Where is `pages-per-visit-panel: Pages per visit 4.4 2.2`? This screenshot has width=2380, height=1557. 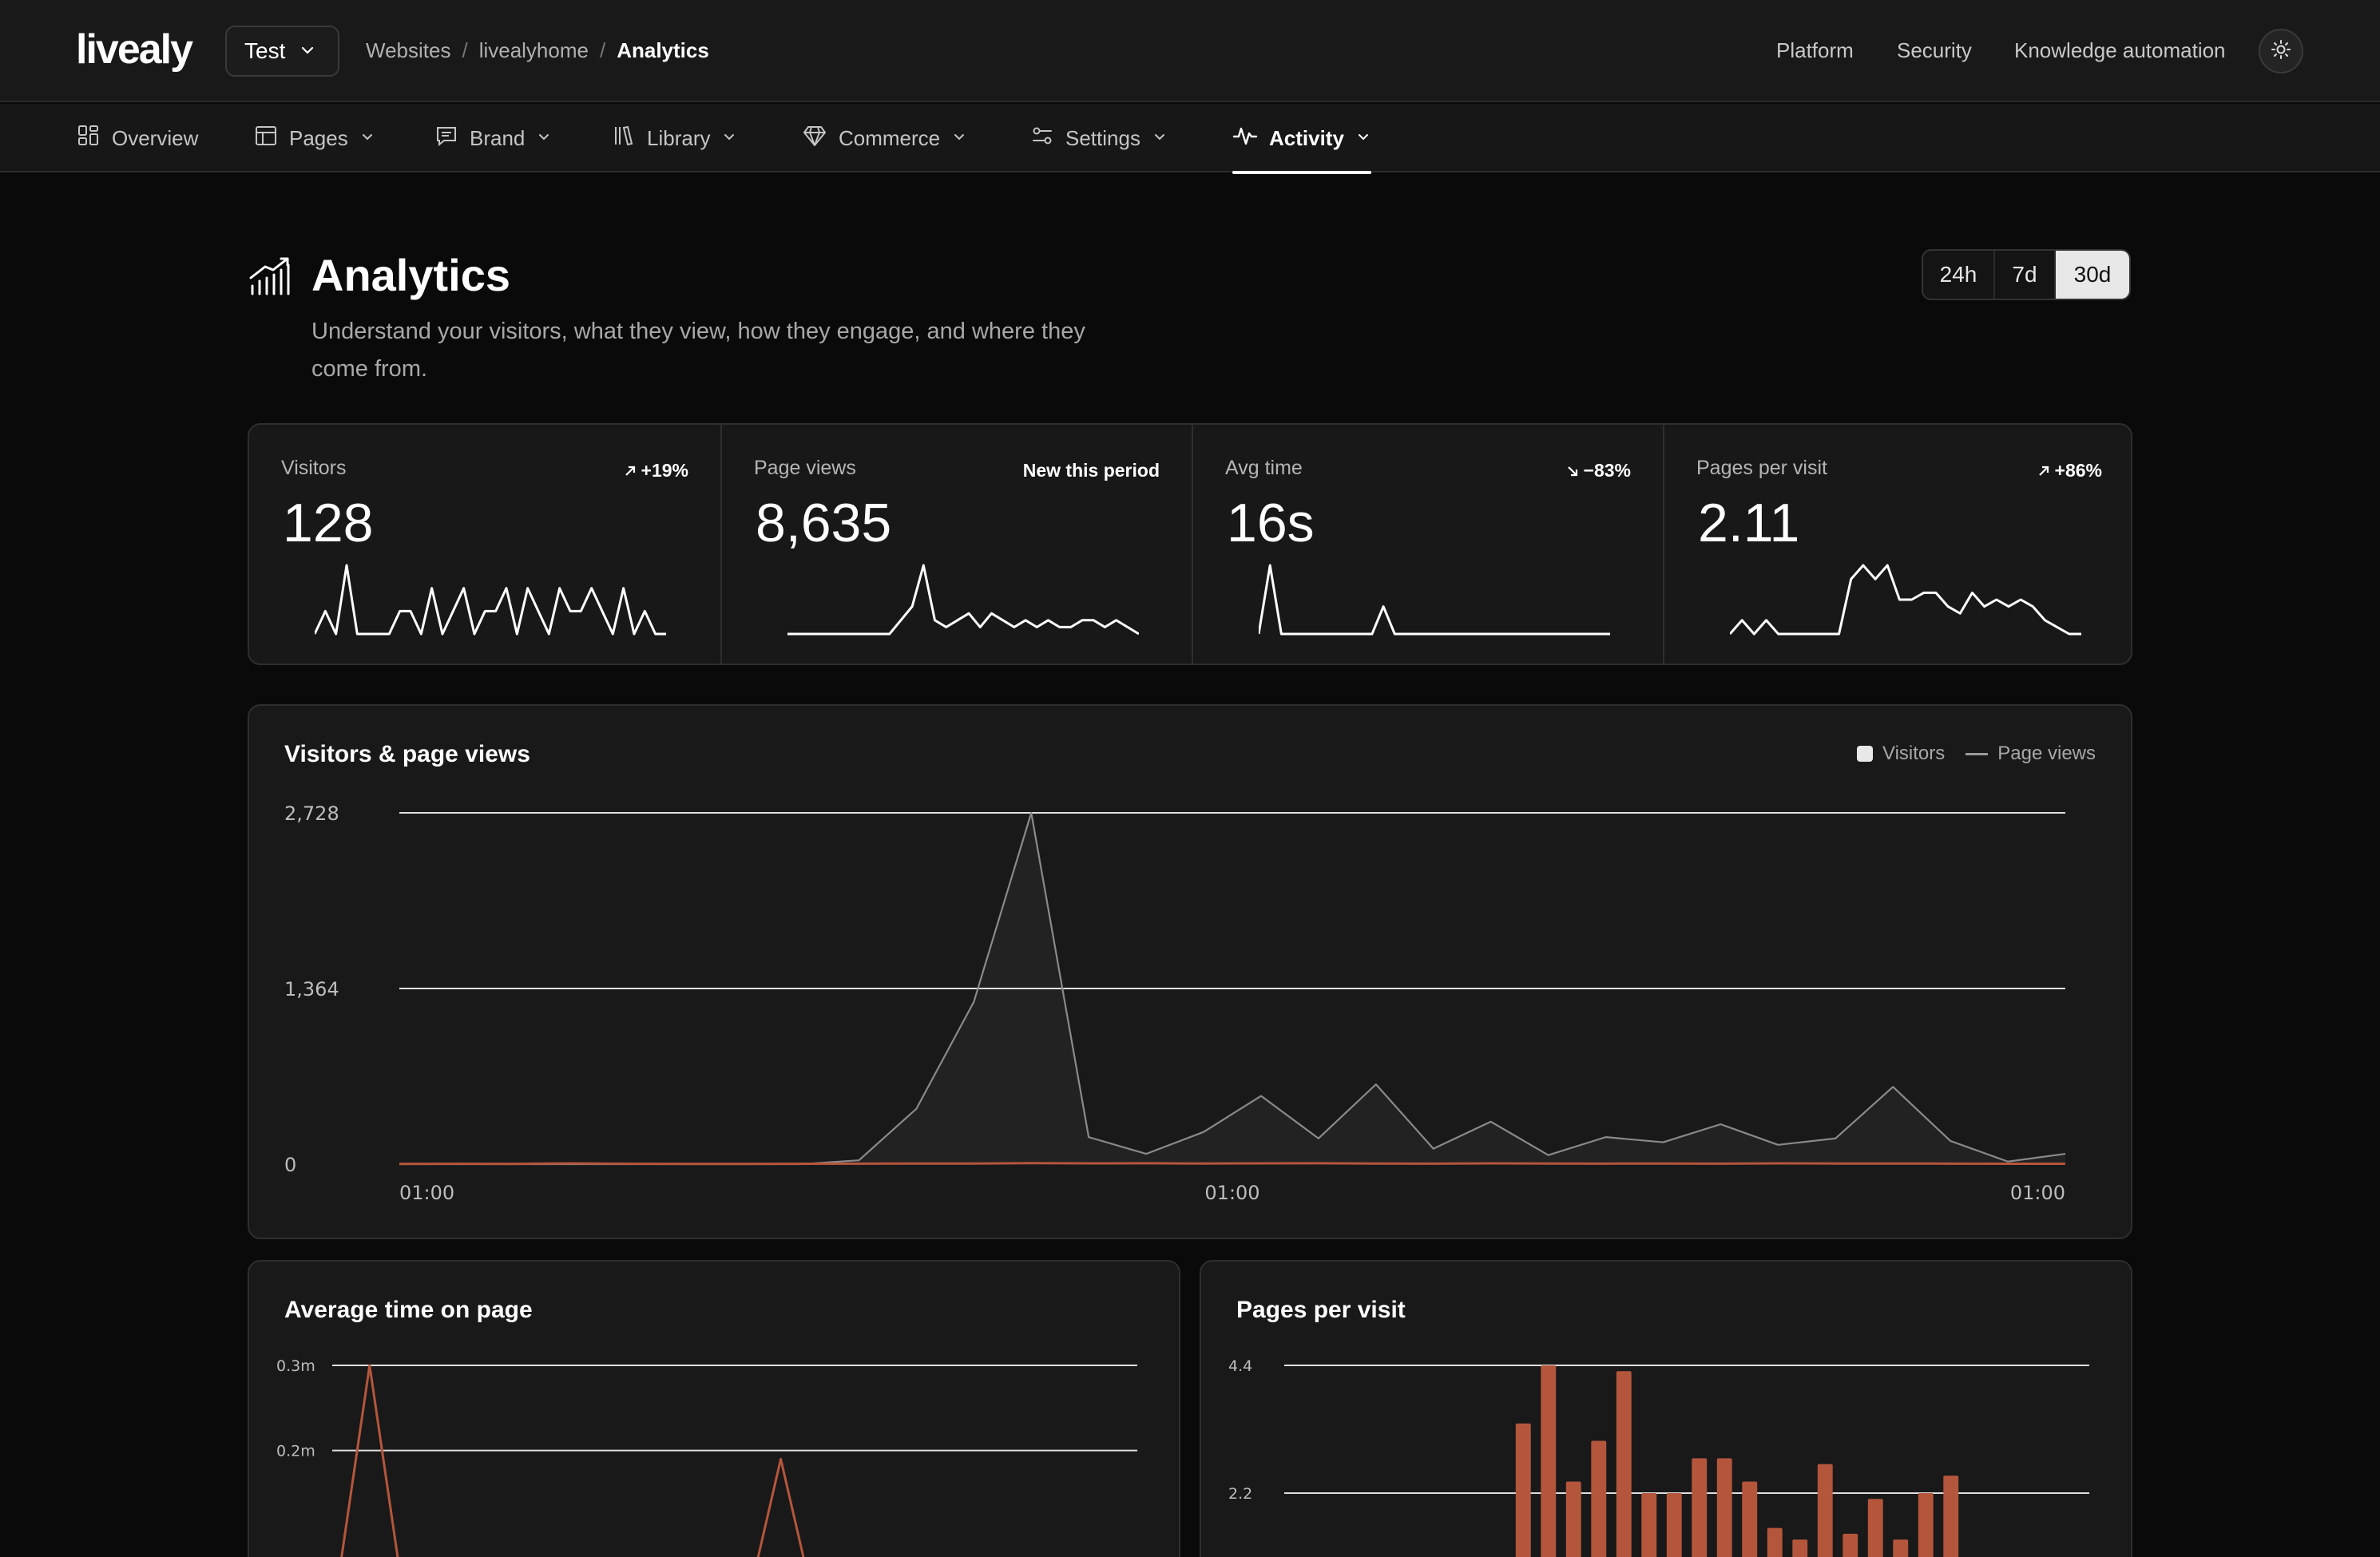 pages-per-visit-panel: Pages per visit 4.4 2.2 is located at coordinates (1666, 1408).